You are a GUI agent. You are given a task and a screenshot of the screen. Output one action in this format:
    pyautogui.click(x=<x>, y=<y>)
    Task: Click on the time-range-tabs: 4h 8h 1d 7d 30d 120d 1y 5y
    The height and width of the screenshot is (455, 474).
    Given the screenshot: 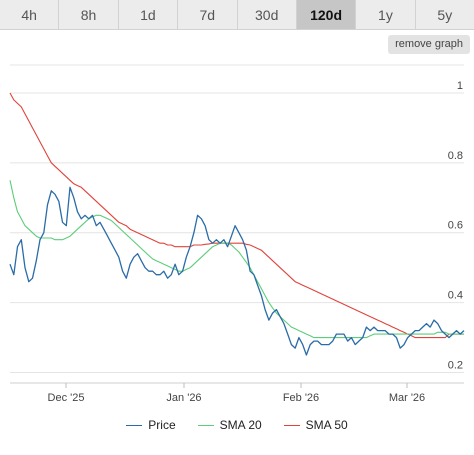 What is the action you would take?
    pyautogui.click(x=237, y=15)
    